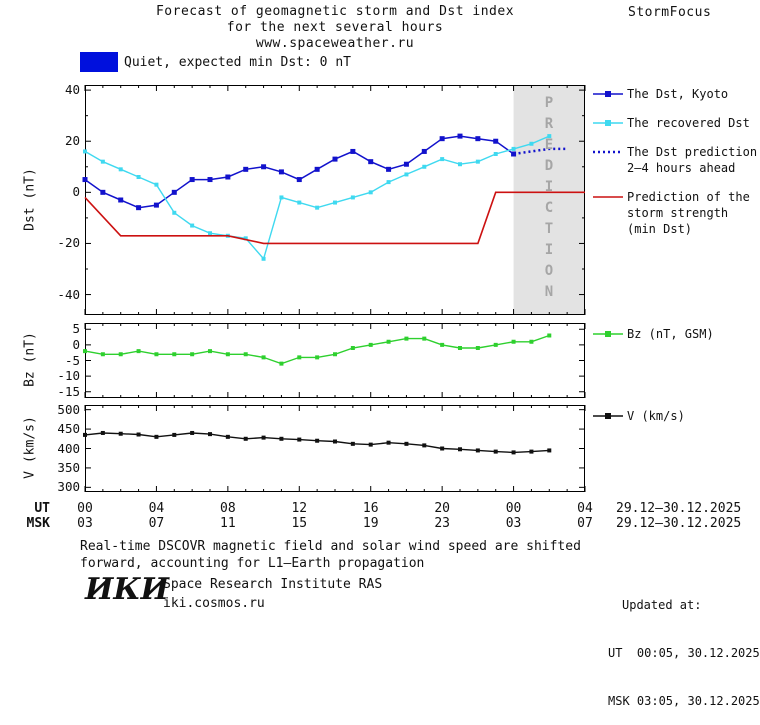 The image size is (760, 725). What do you see at coordinates (670, 12) in the screenshot?
I see `brand-stormfocus: StormFocus` at bounding box center [670, 12].